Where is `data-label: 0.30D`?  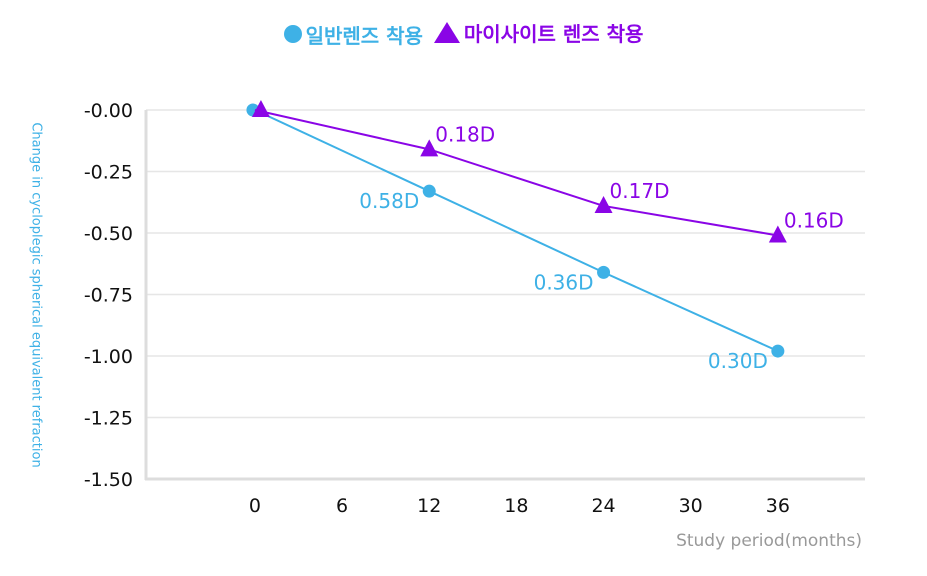
data-label: 0.30D is located at coordinates (738, 361).